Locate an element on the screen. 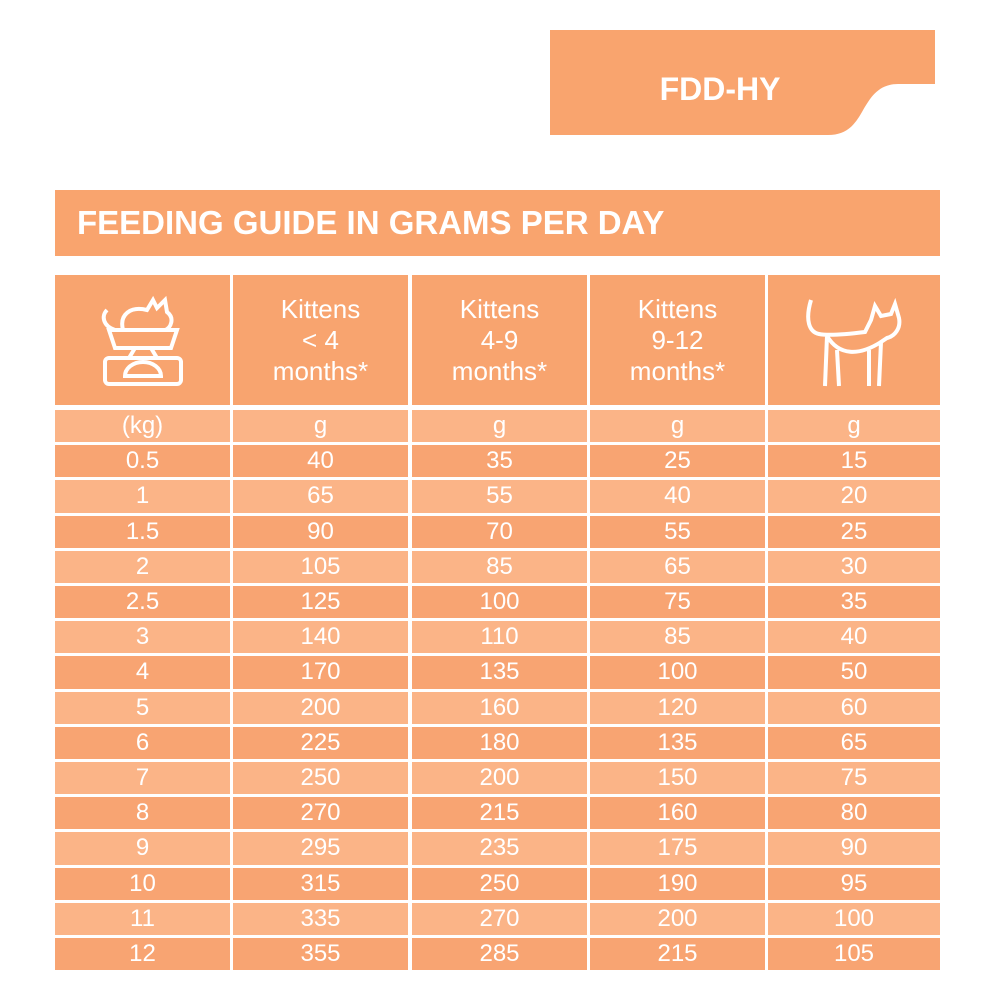  weight-cell: 3 is located at coordinates (142, 637).